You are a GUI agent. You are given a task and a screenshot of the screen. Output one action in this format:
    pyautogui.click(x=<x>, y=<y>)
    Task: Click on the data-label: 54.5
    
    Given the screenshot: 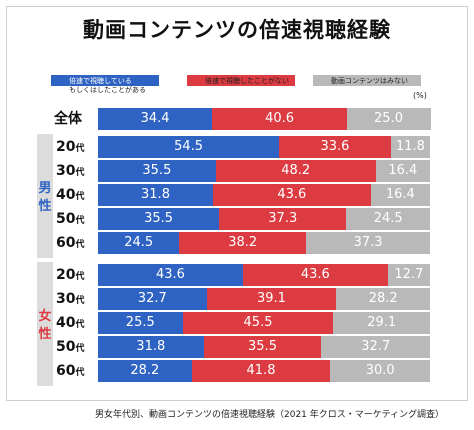 What is the action you would take?
    pyautogui.click(x=189, y=146)
    